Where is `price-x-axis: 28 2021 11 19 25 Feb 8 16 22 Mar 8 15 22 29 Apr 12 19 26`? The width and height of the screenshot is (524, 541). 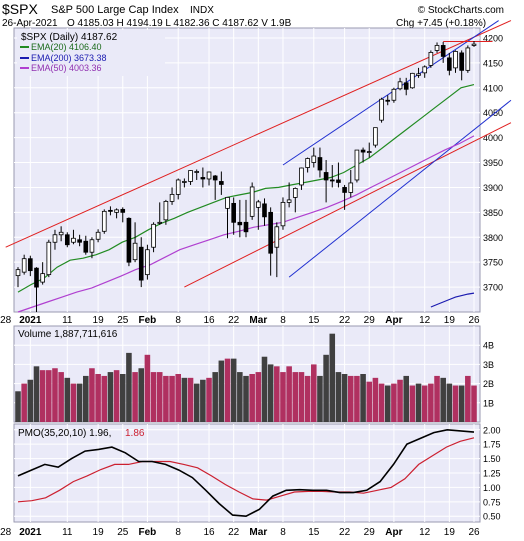 price-x-axis: 28 2021 11 19 25 Feb 8 16 22 Mar 8 15 22 29 Apr 12 19 26 is located at coordinates (240, 320).